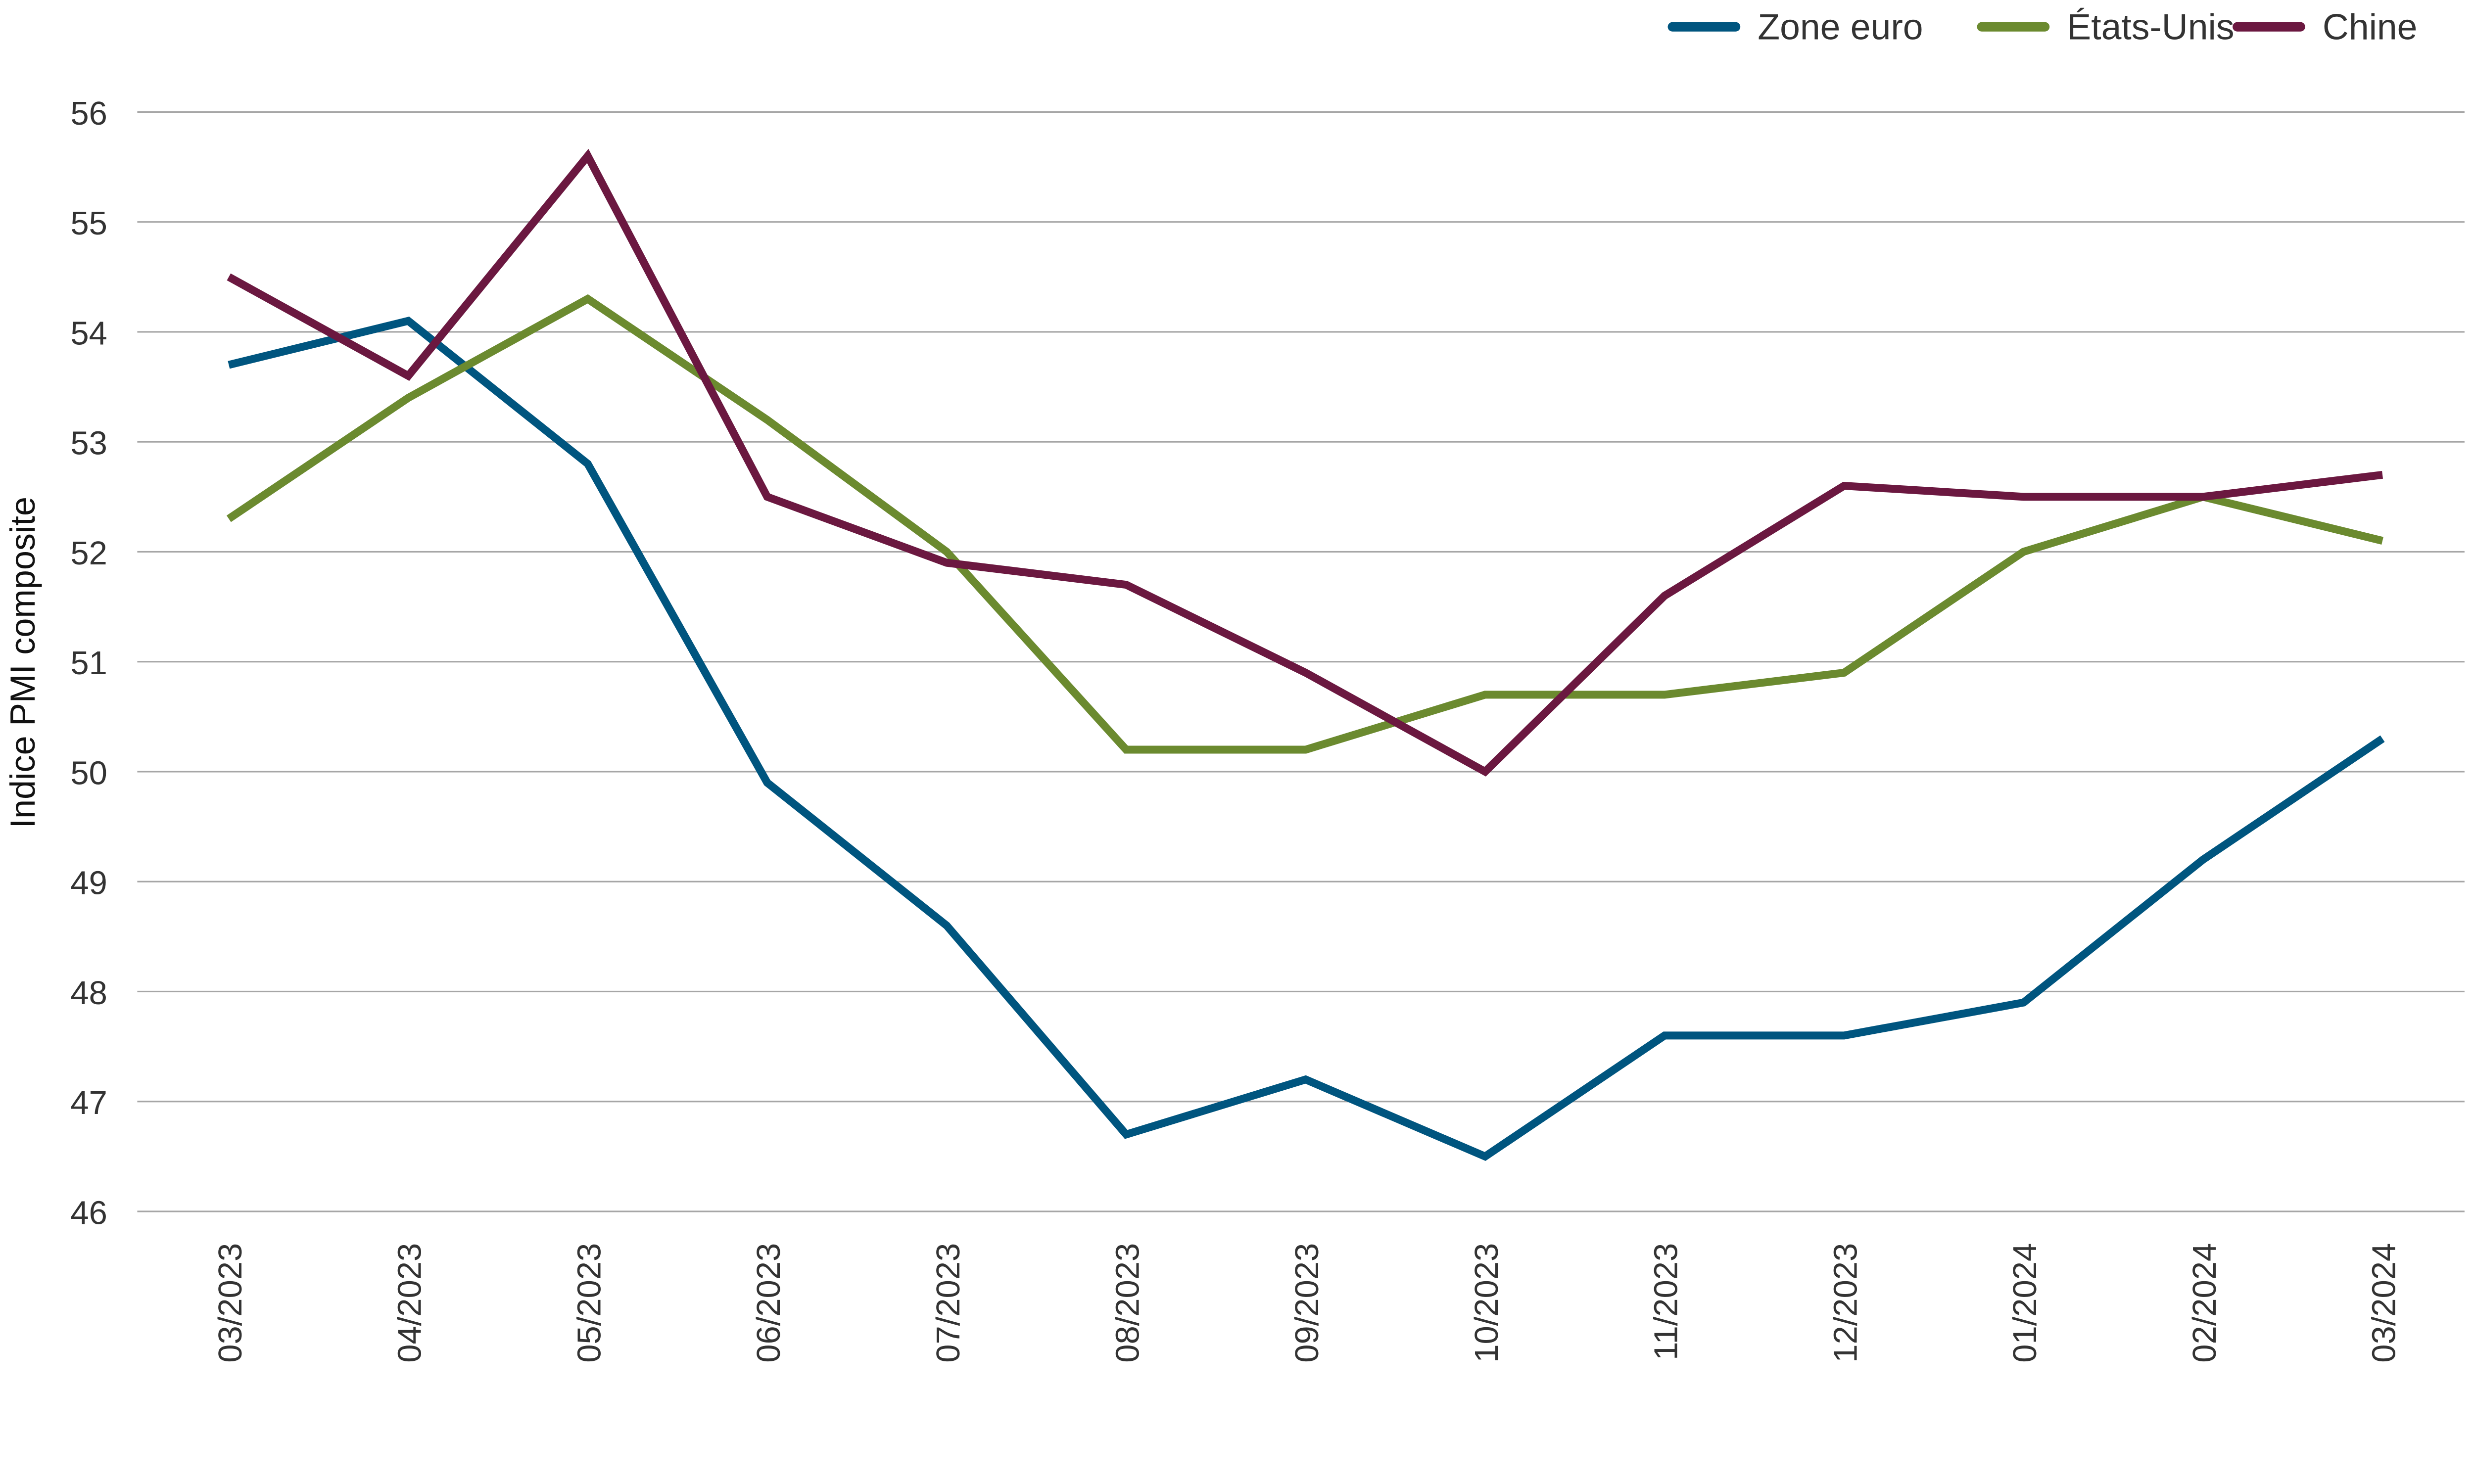  Describe the element at coordinates (409, 1303) in the screenshot. I see `x-tick-label: 04/2023` at that location.